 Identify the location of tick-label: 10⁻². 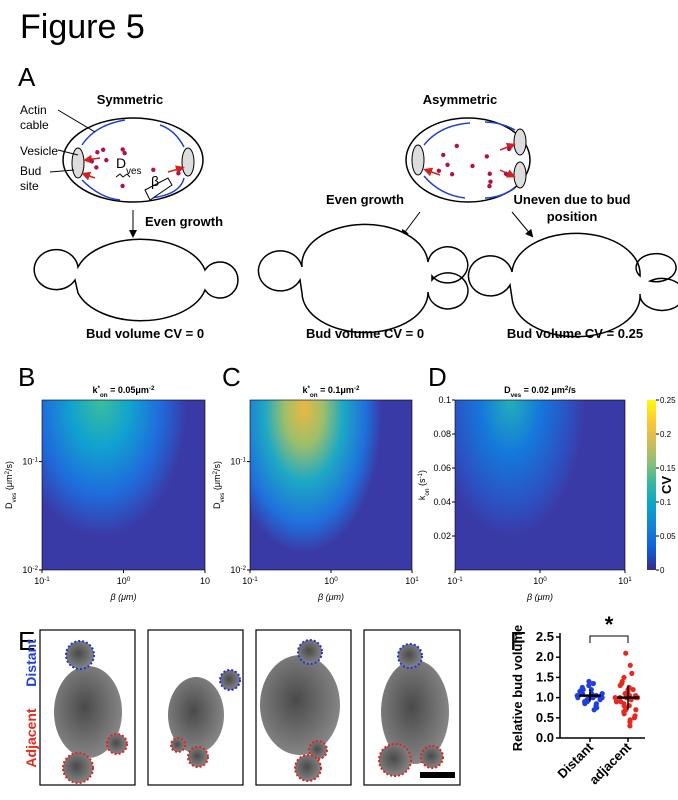
(30, 570).